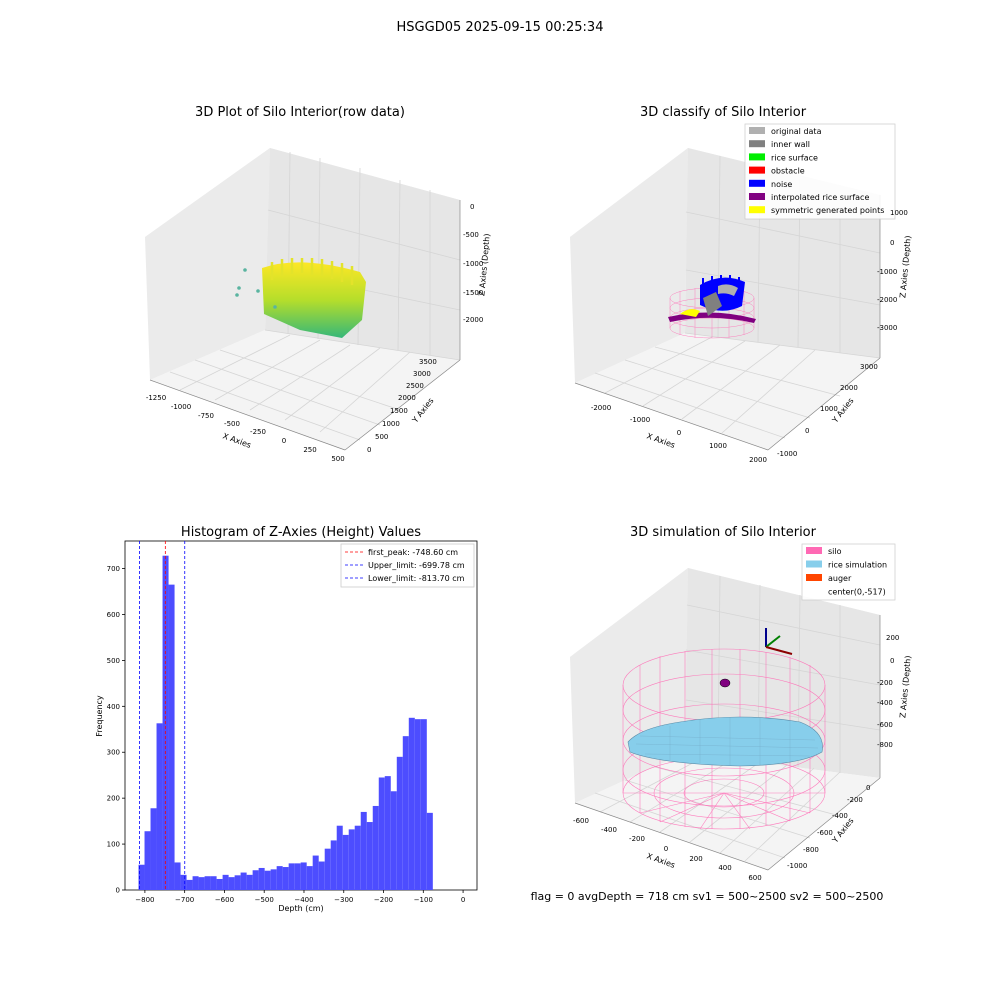  What do you see at coordinates (232, 424) in the screenshot?
I see `raw-x-tick: -500` at bounding box center [232, 424].